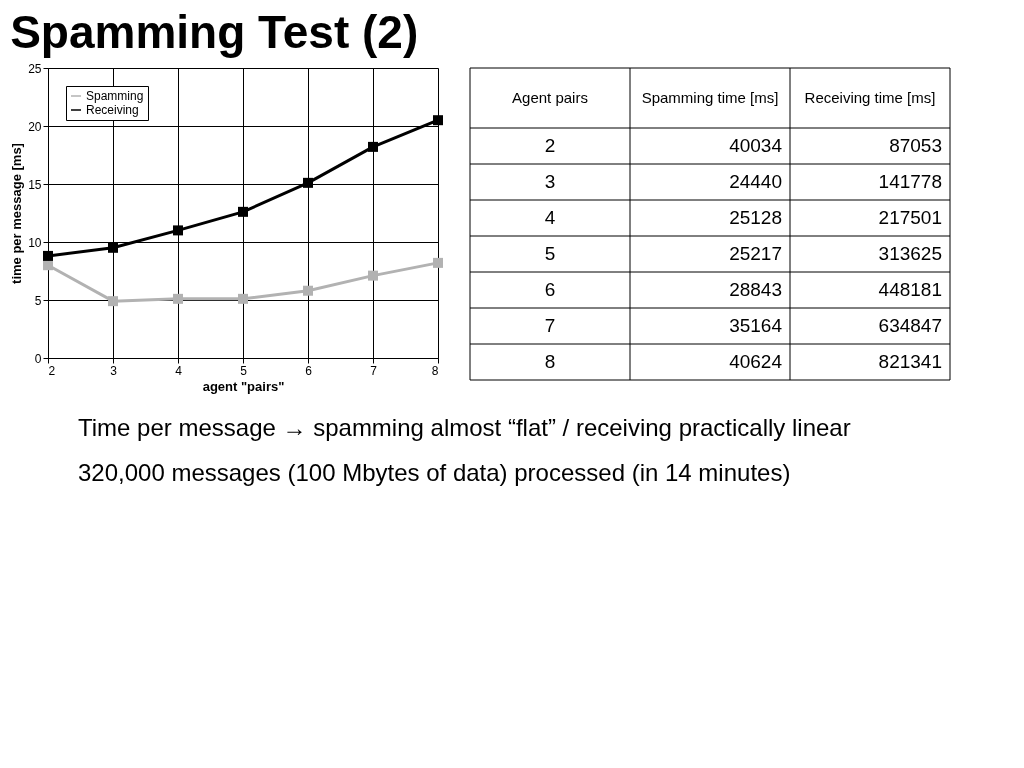 Image resolution: width=1024 pixels, height=768 pixels. I want to click on text: 141778, so click(910, 181).